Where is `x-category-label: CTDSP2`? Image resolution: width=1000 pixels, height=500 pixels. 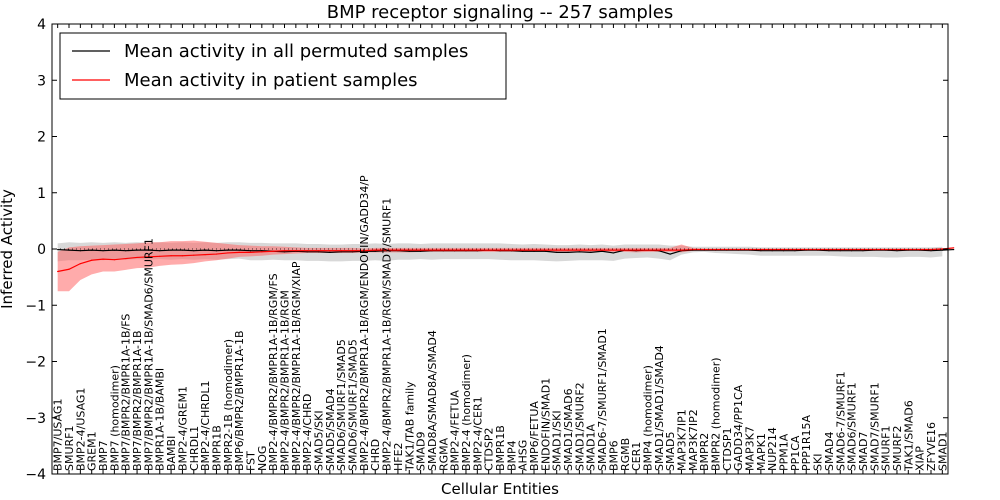
x-category-label: CTDSP2 is located at coordinates (489, 449).